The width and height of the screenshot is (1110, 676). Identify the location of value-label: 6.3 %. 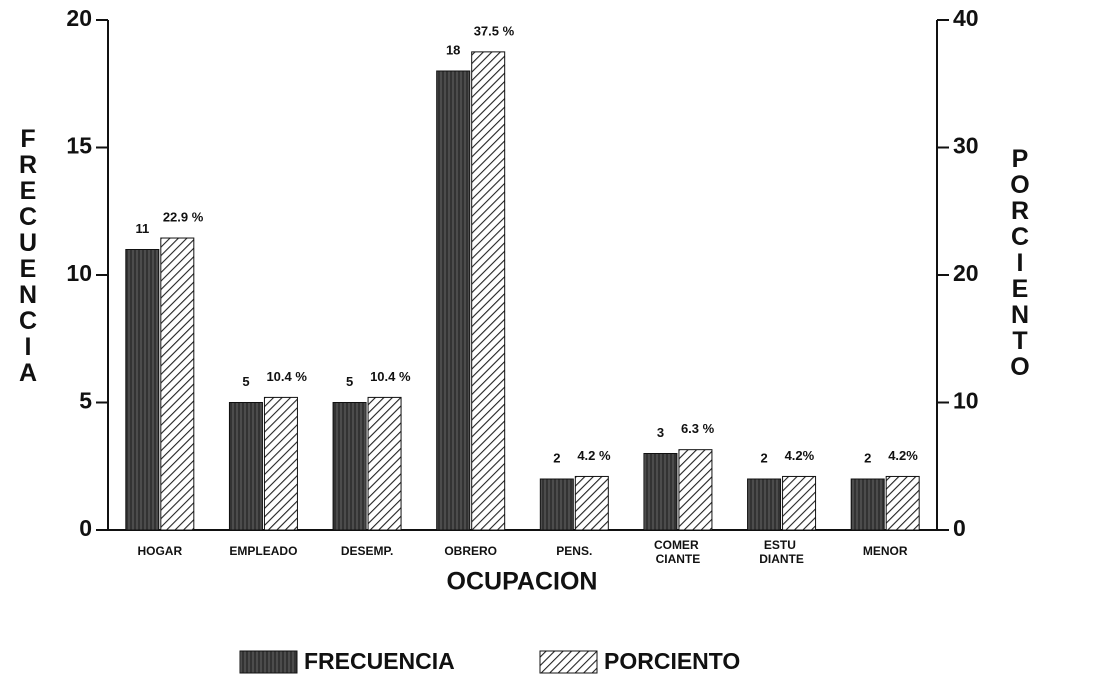
(698, 428).